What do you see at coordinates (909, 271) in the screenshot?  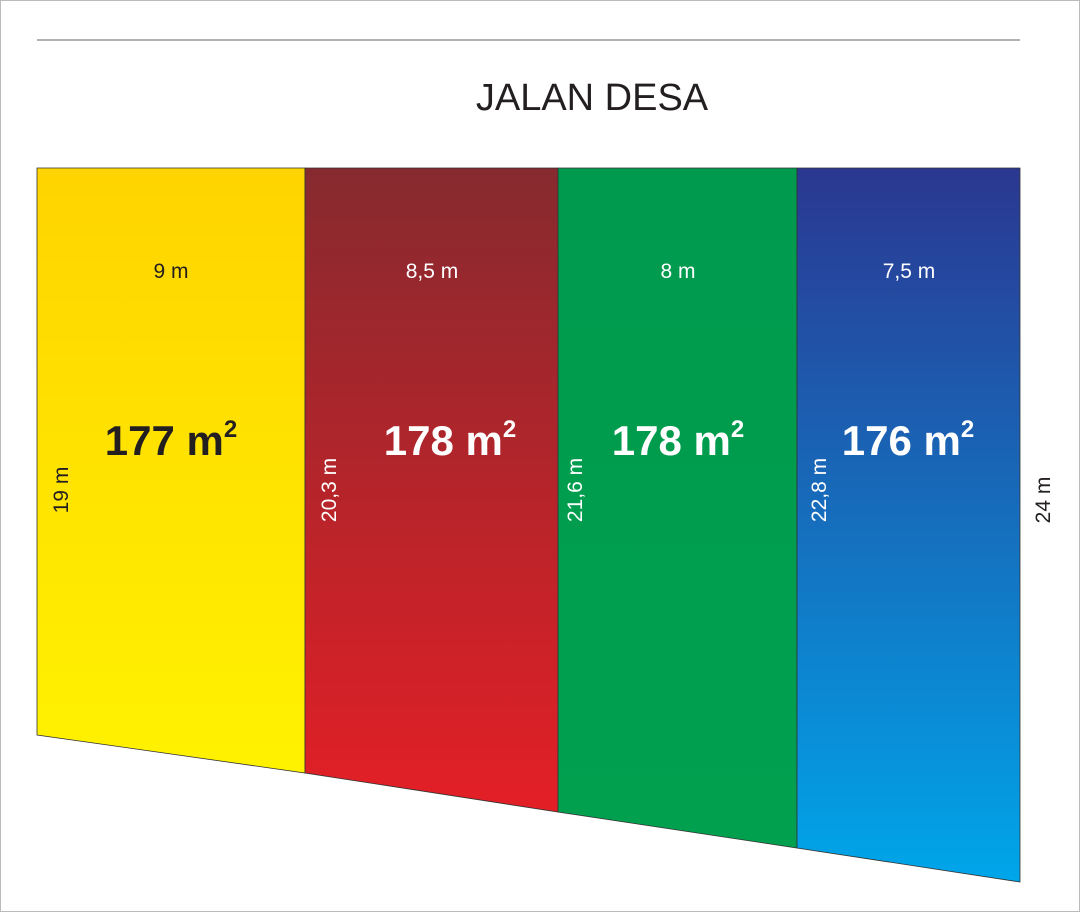 I see `plot-width: 7,5 m` at bounding box center [909, 271].